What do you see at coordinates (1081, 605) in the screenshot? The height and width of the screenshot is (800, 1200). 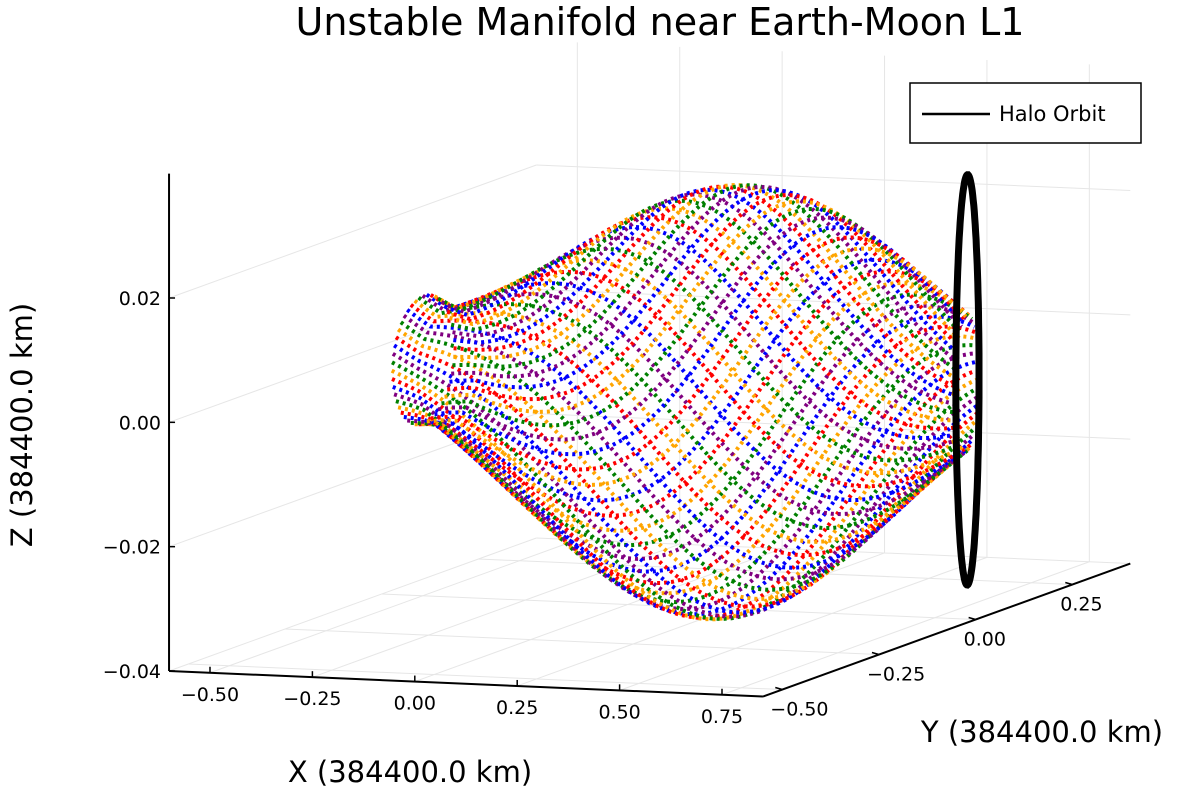 I see `y-tick-label: 0.25` at bounding box center [1081, 605].